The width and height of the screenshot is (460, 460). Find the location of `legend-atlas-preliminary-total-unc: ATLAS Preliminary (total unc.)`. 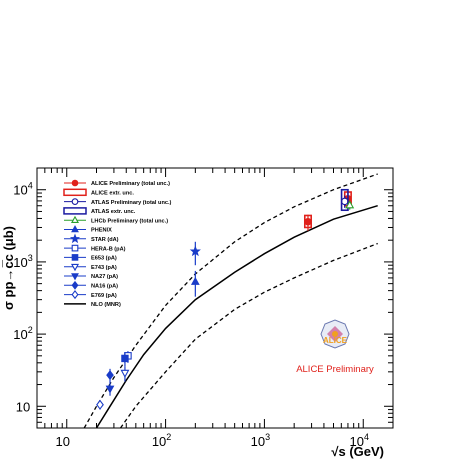

legend-atlas-preliminary-total-unc: ATLAS Preliminary (total unc.) is located at coordinates (118, 202).